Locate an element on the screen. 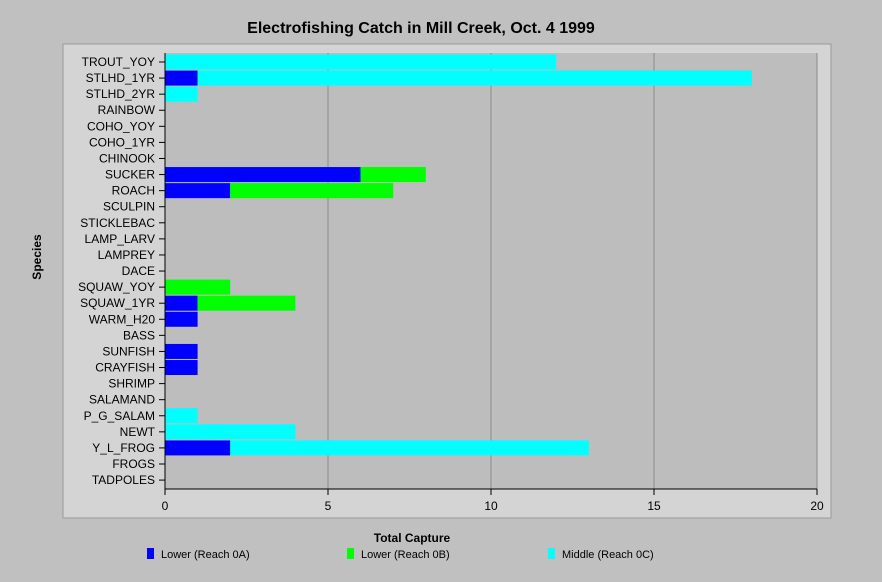 The height and width of the screenshot is (582, 882). x-tick-labels: 0 5 10 15 20 is located at coordinates (493, 506).